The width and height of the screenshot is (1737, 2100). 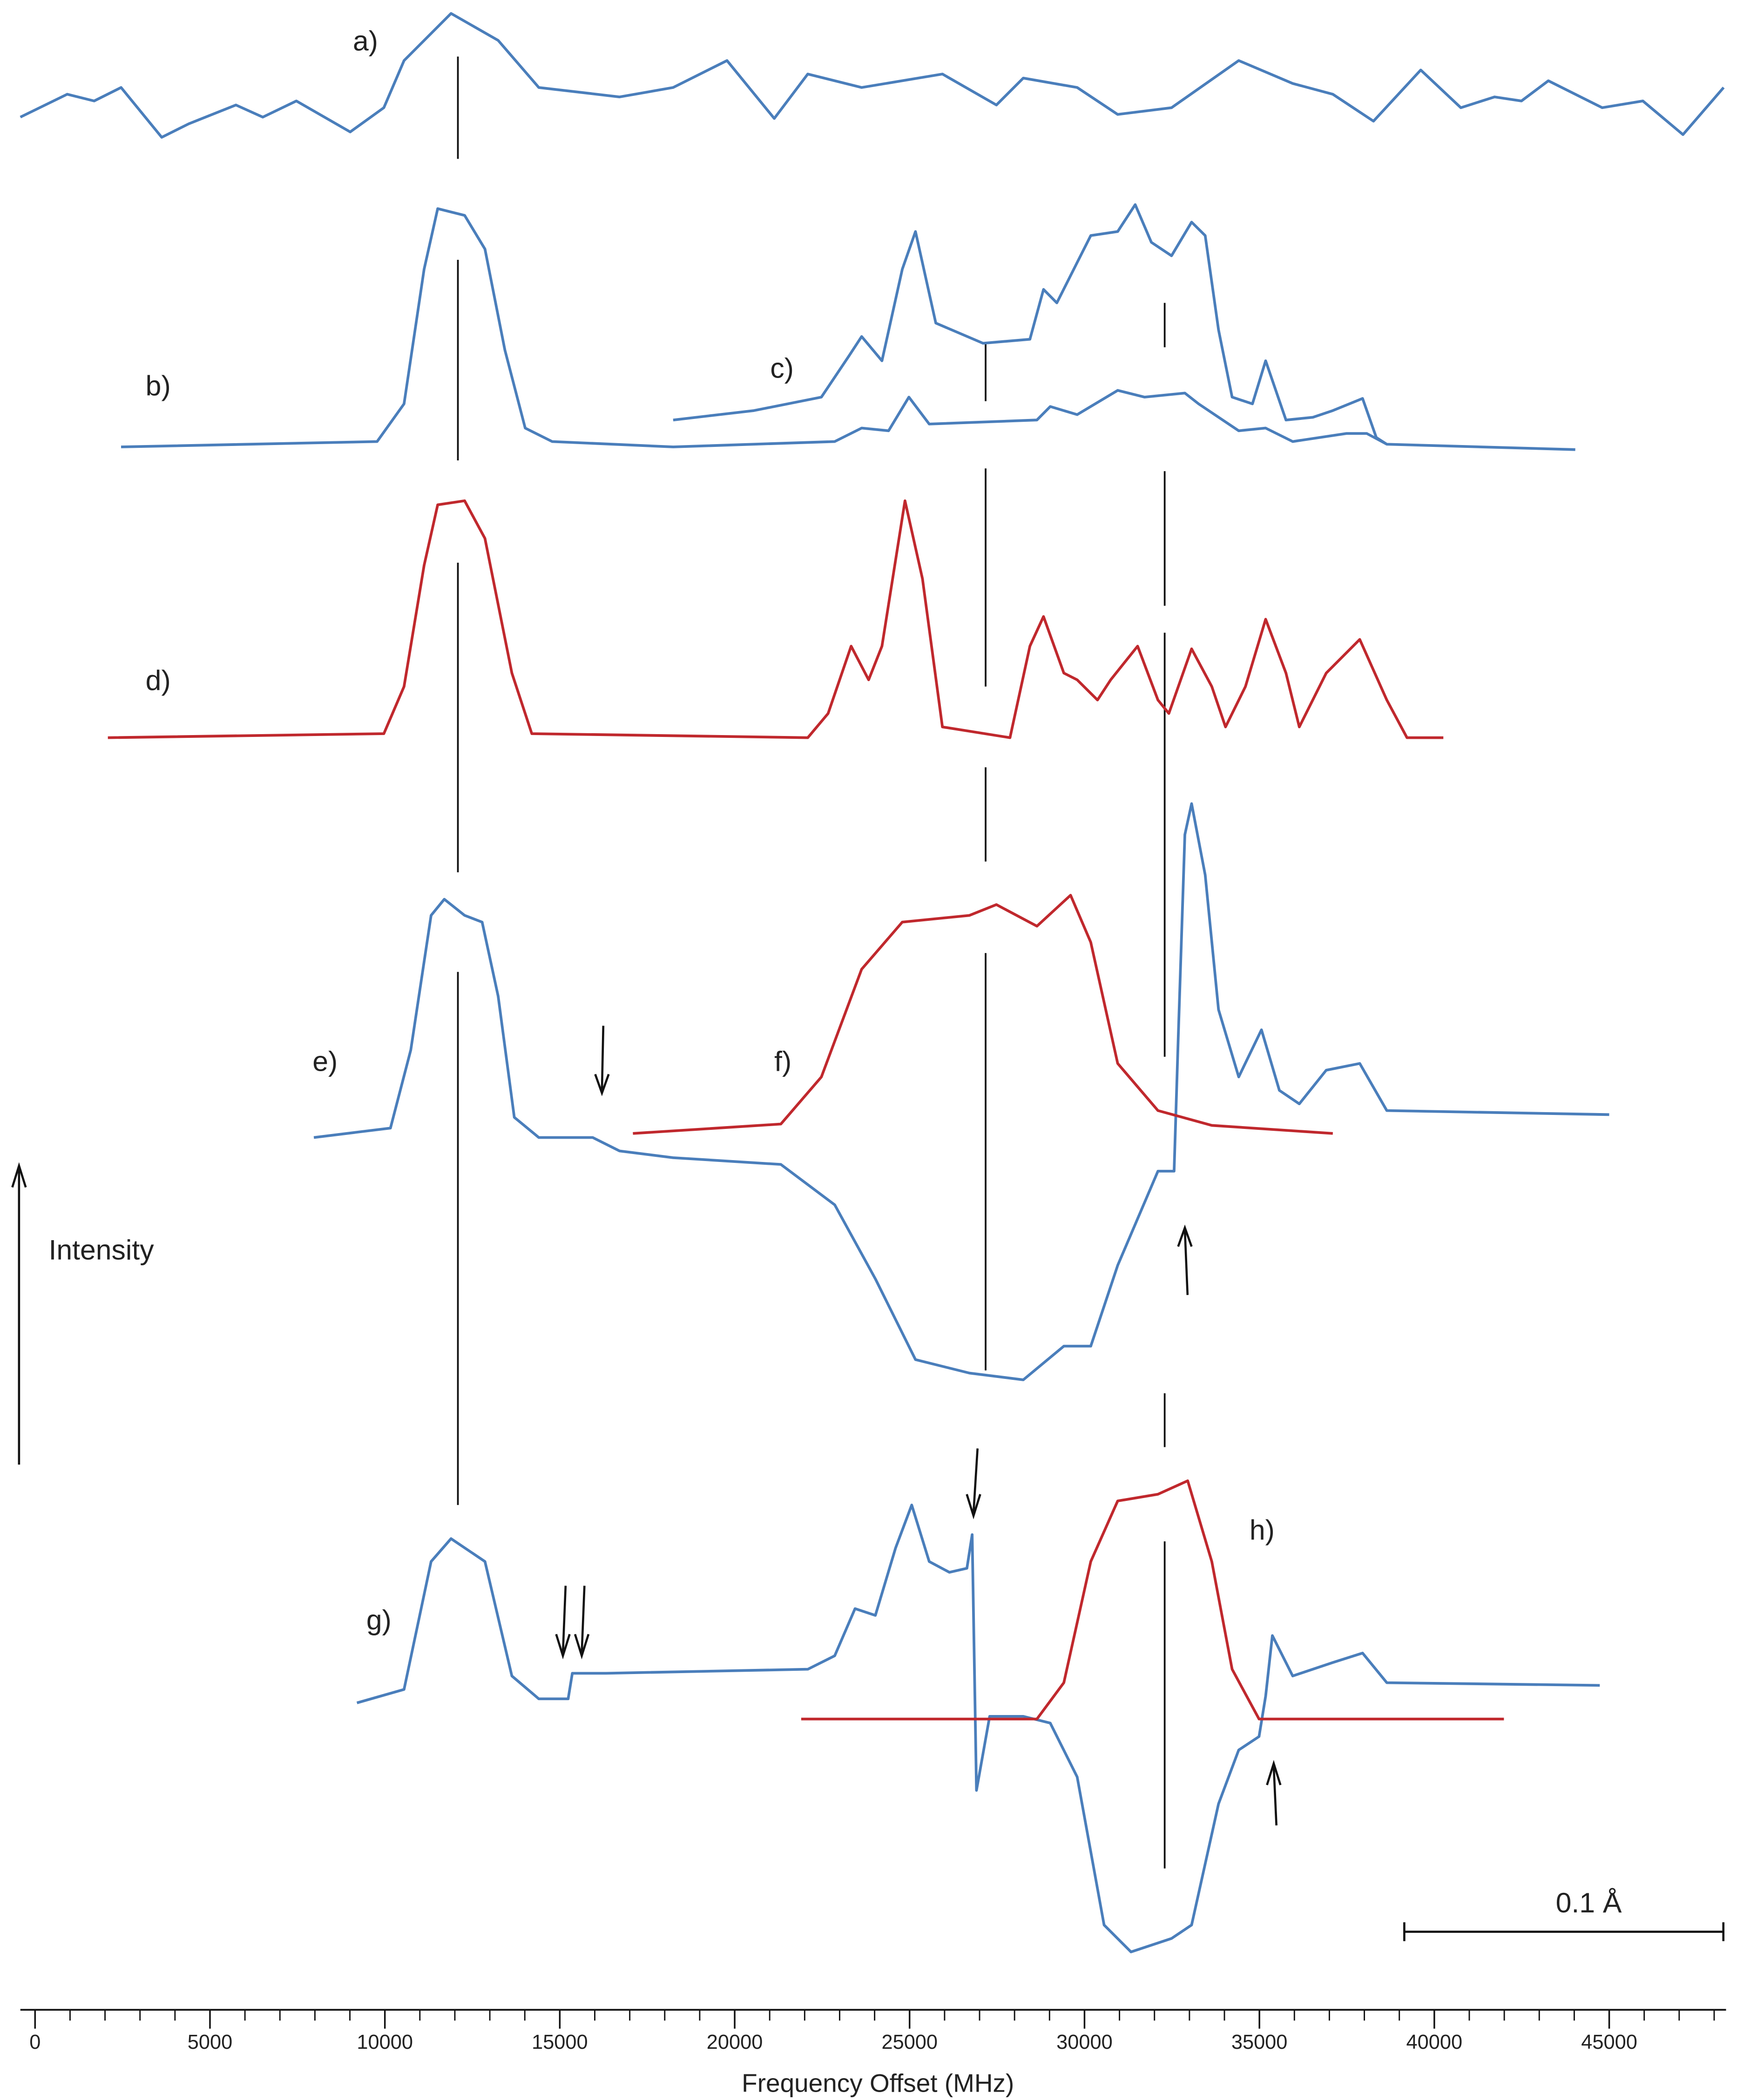 What do you see at coordinates (379, 1620) in the screenshot?
I see `trace-label: g)` at bounding box center [379, 1620].